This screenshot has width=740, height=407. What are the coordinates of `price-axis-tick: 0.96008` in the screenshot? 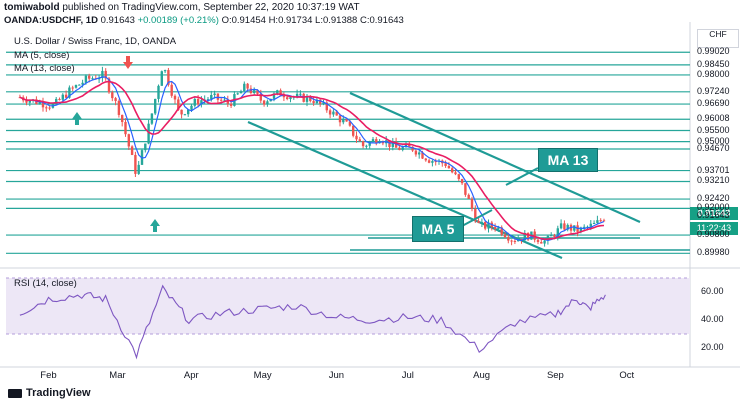 It's located at (713, 118).